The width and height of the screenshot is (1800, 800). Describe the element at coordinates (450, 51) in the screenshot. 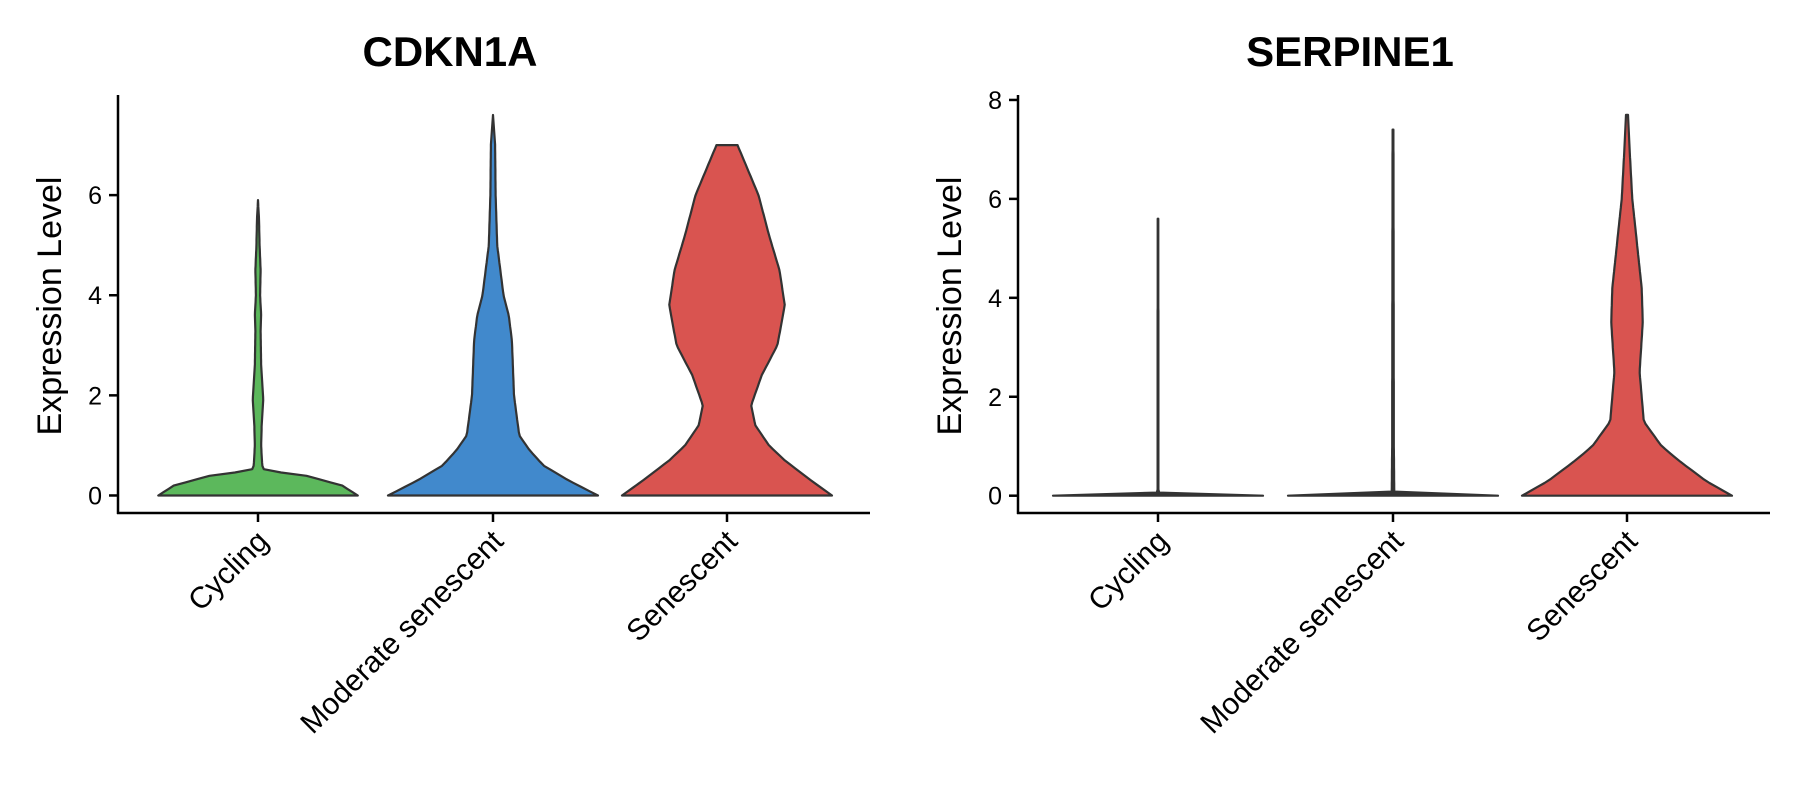

I see `chart-title: CDKN1A` at that location.